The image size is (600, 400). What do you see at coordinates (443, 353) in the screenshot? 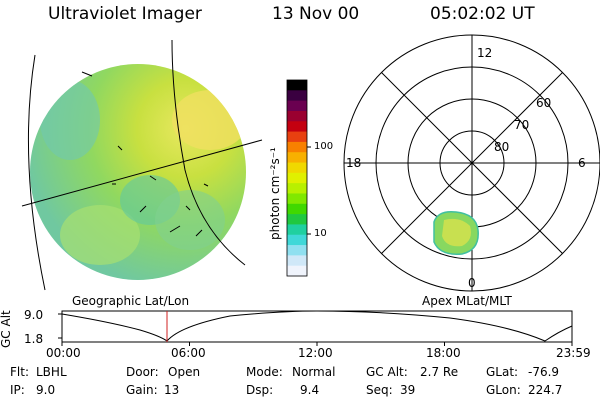
I see `altitude-xtick-3: 18:00` at bounding box center [443, 353].